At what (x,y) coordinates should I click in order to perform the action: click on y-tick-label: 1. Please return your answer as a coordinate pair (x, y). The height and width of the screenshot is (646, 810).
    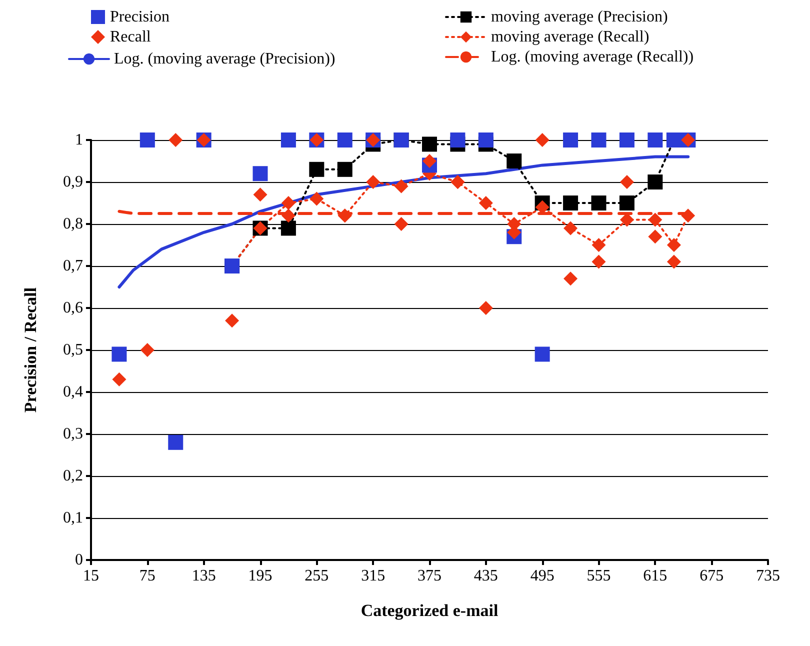
    Looking at the image, I should click on (79, 140).